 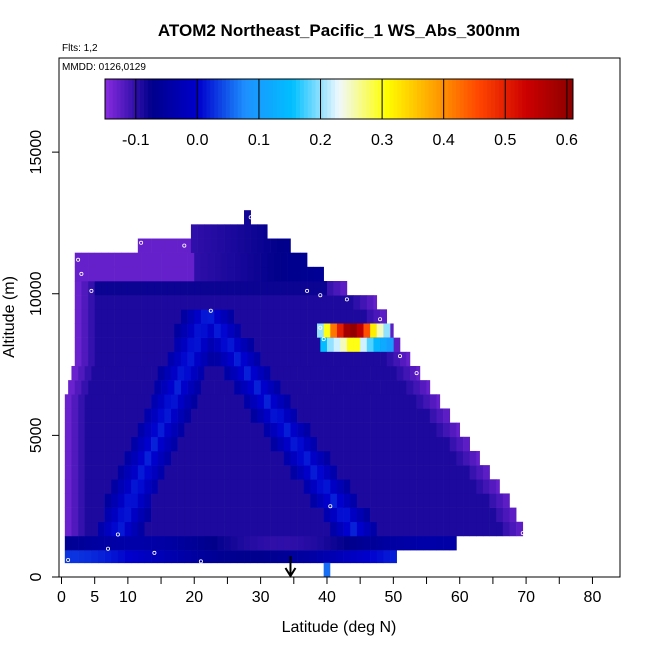 I want to click on colorbar-tick-label: 0.1, so click(x=259, y=140).